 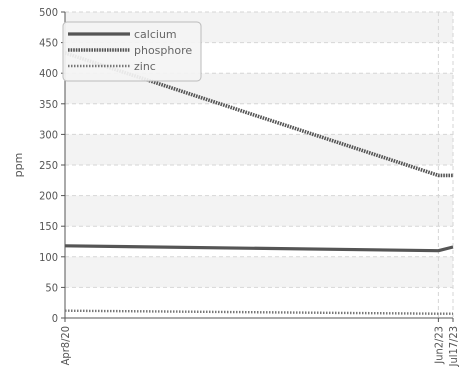 I want to click on series-line-calcium, so click(x=259, y=248).